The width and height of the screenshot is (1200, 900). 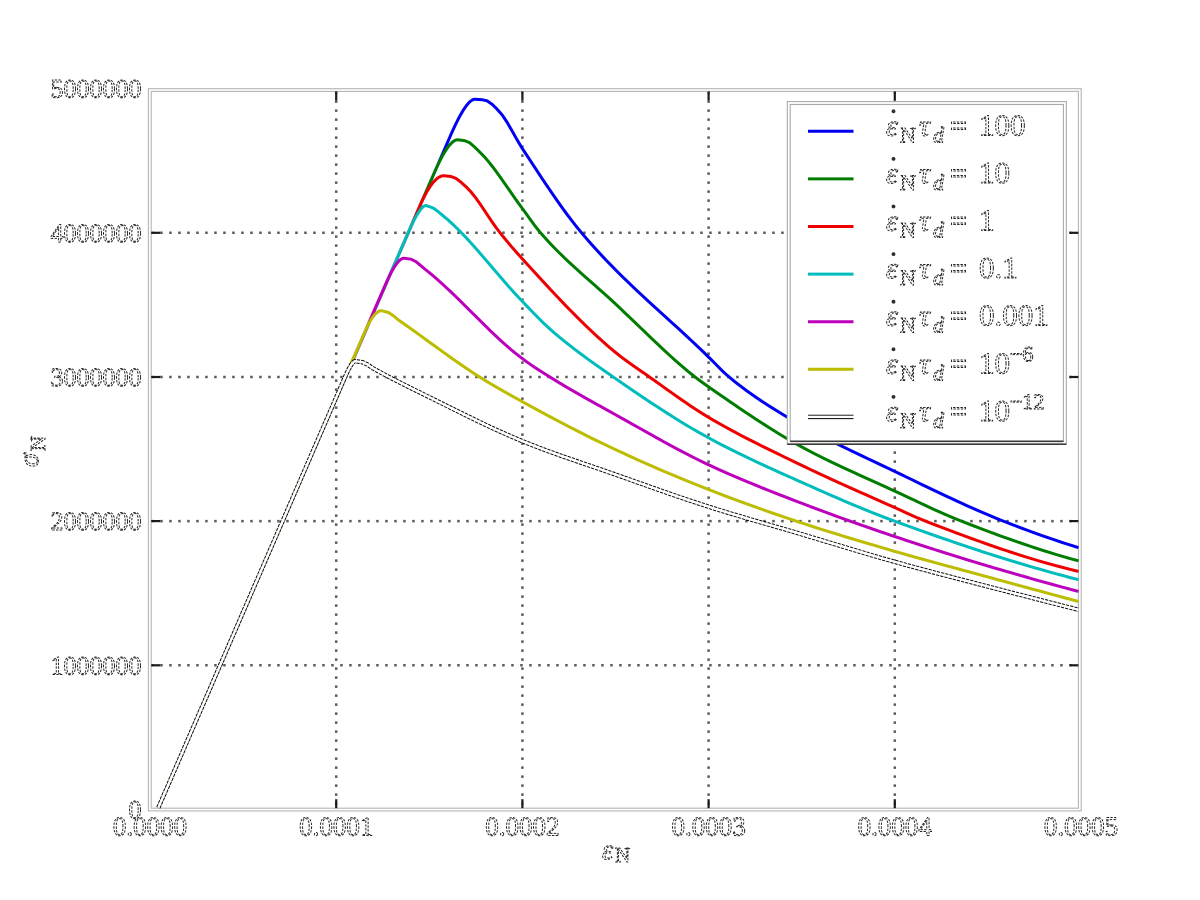 I want to click on svg-text: 0.0005, so click(x=1081, y=827).